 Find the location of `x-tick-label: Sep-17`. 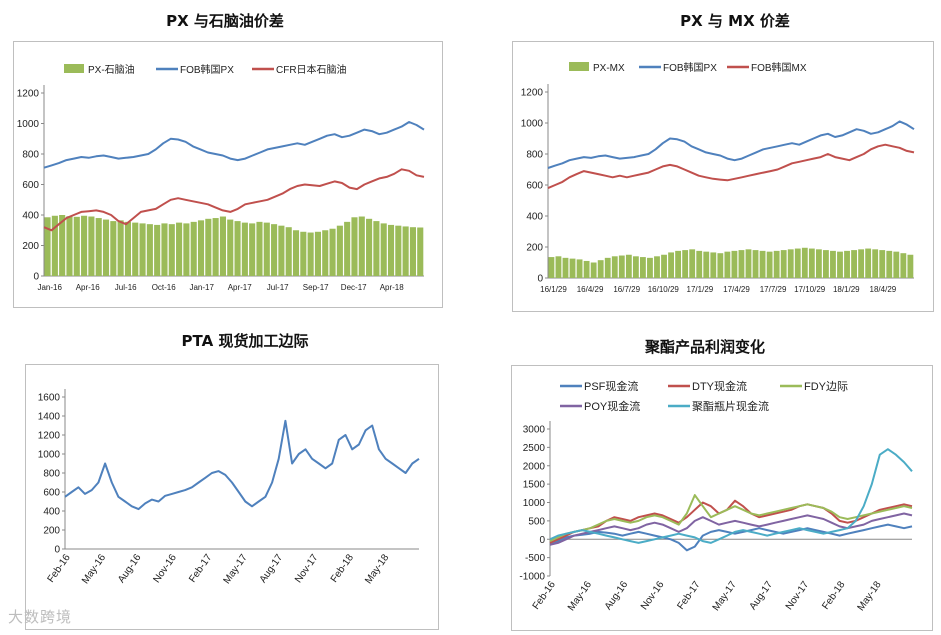

x-tick-label: Sep-17 is located at coordinates (316, 287).